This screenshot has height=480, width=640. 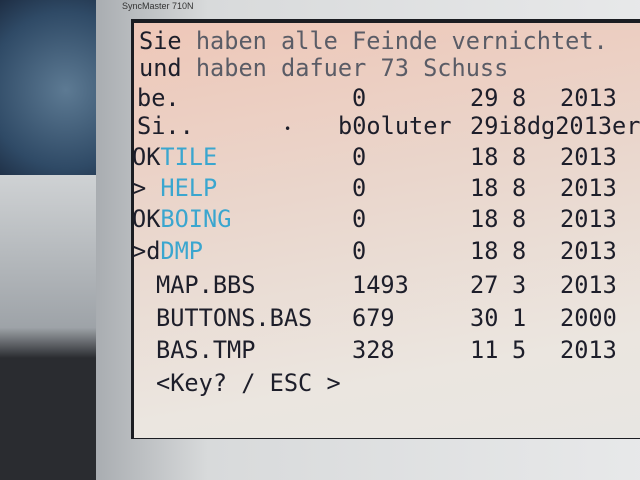 What do you see at coordinates (555, 126) in the screenshot?
I see `file-day: 29i8dg2013er` at bounding box center [555, 126].